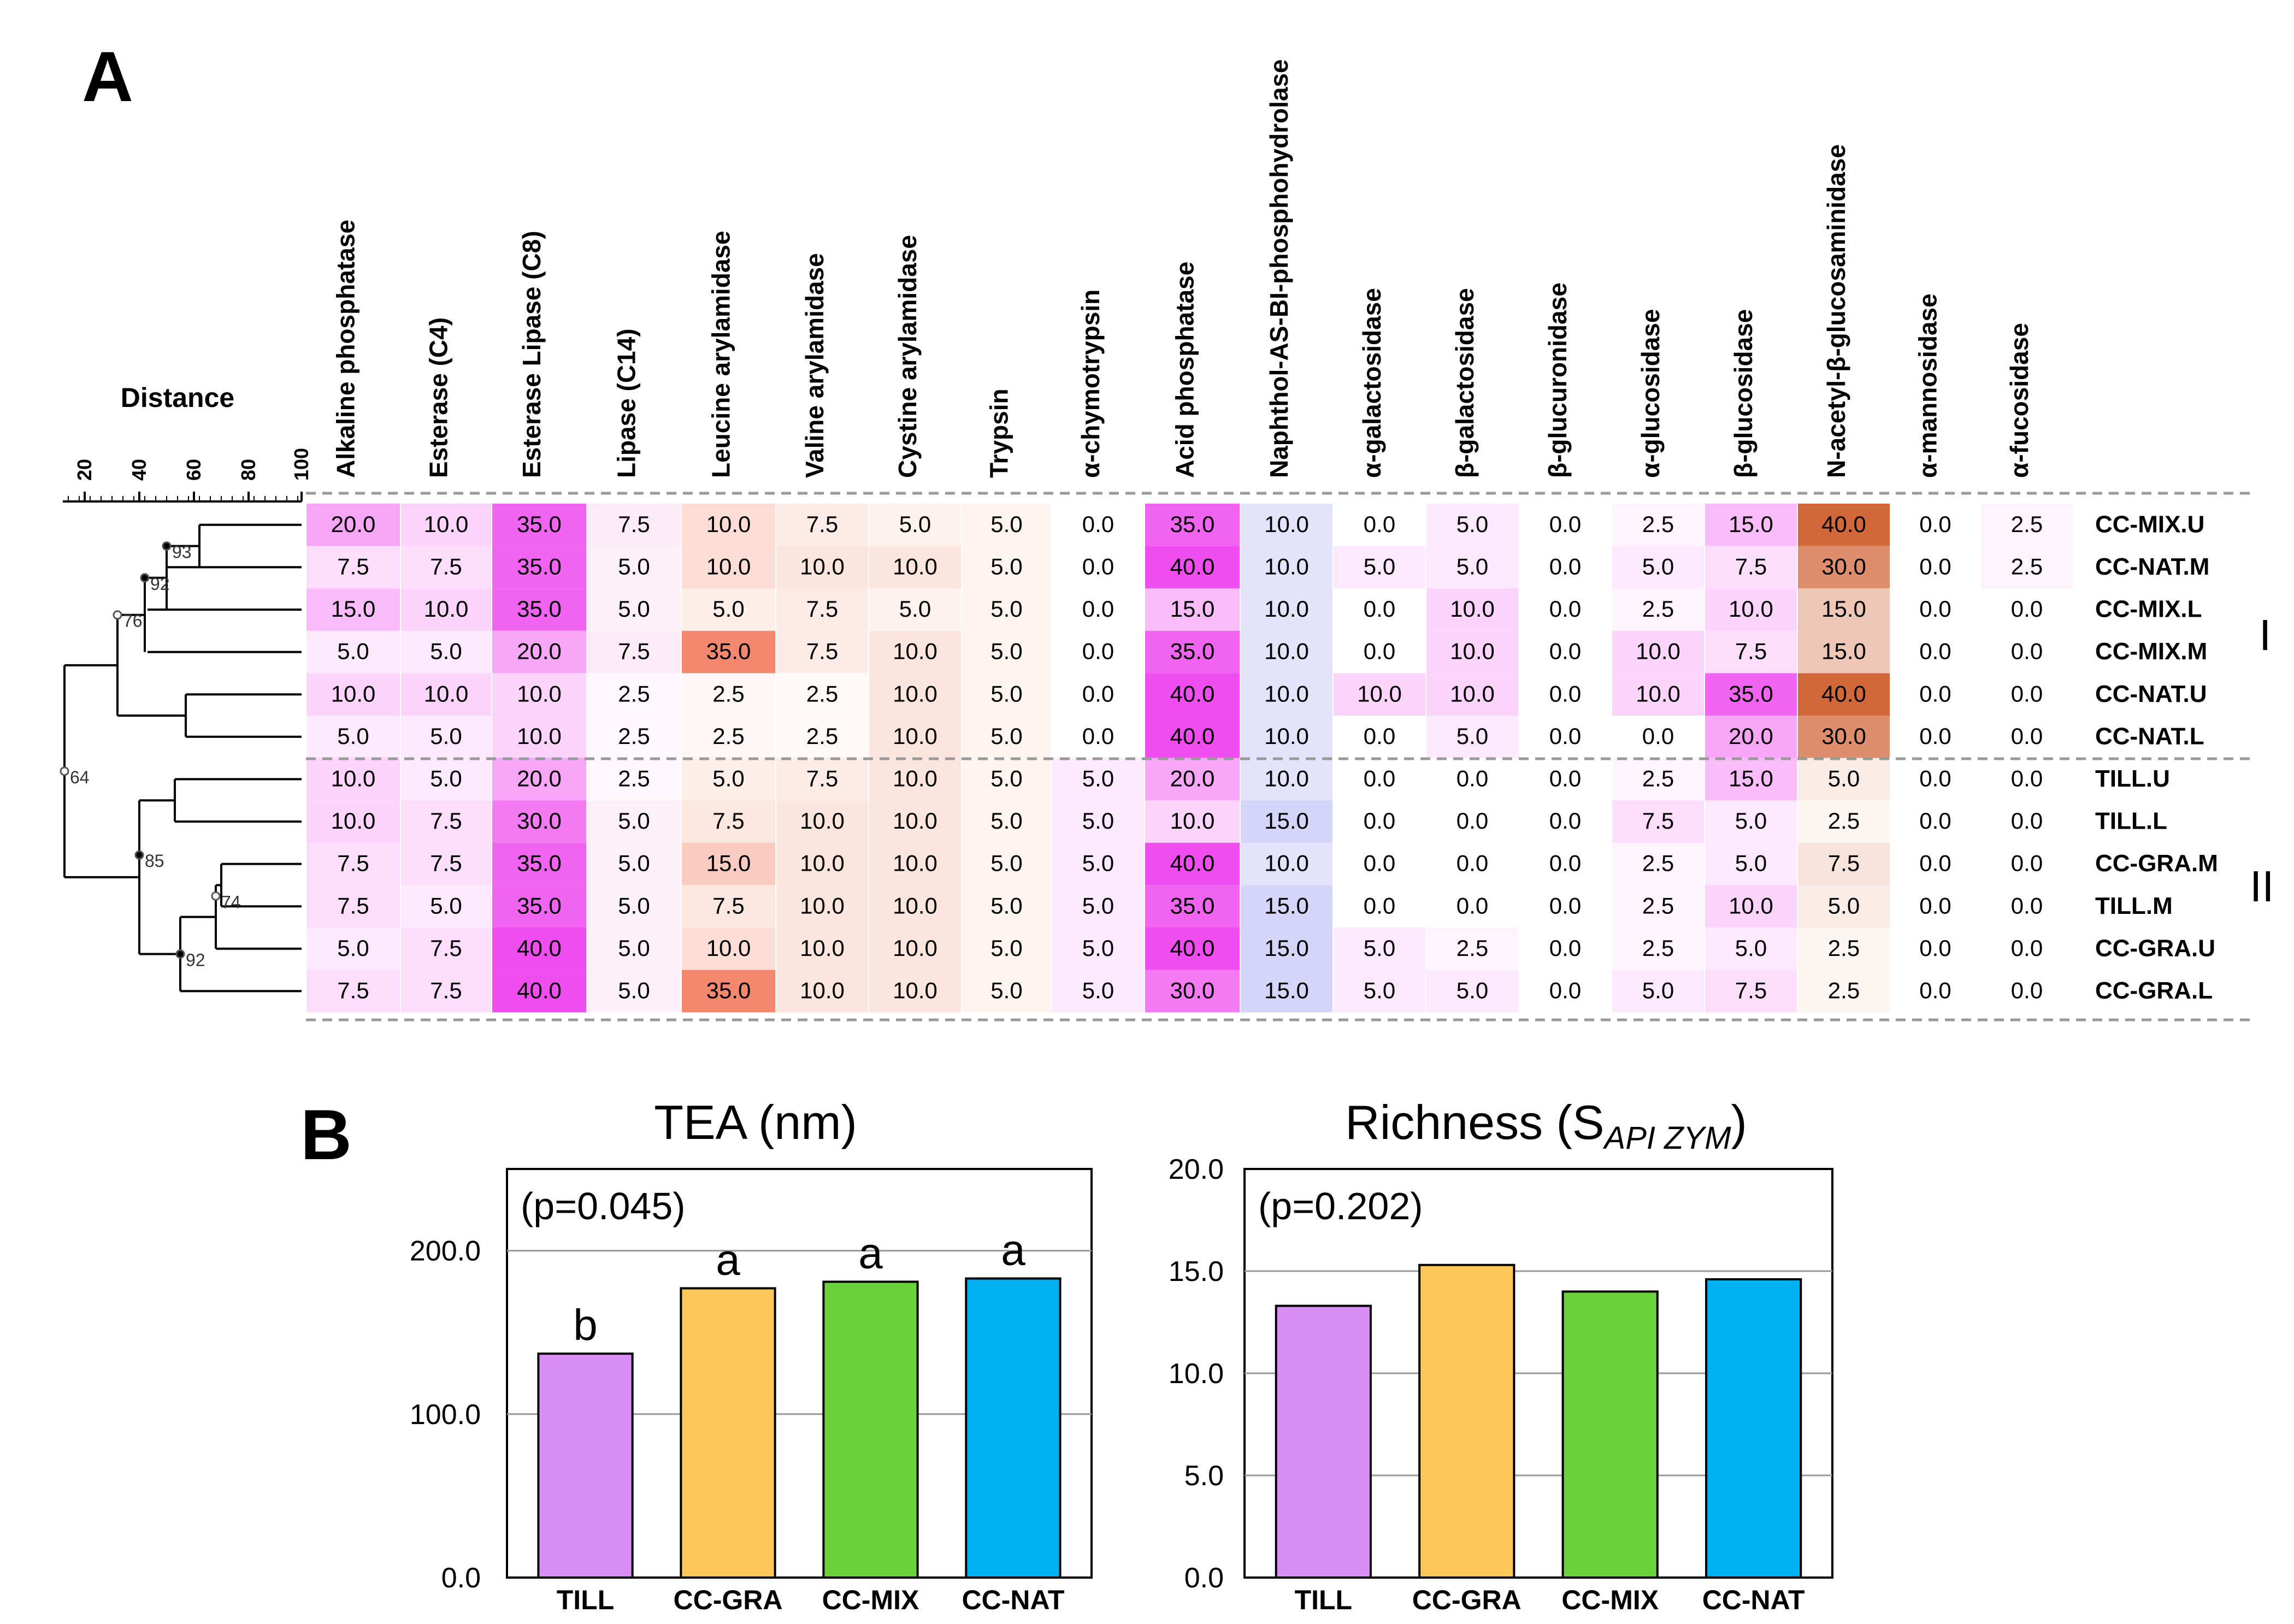  Describe the element at coordinates (1928, 385) in the screenshot. I see `column-header: α-mannosidase` at that location.